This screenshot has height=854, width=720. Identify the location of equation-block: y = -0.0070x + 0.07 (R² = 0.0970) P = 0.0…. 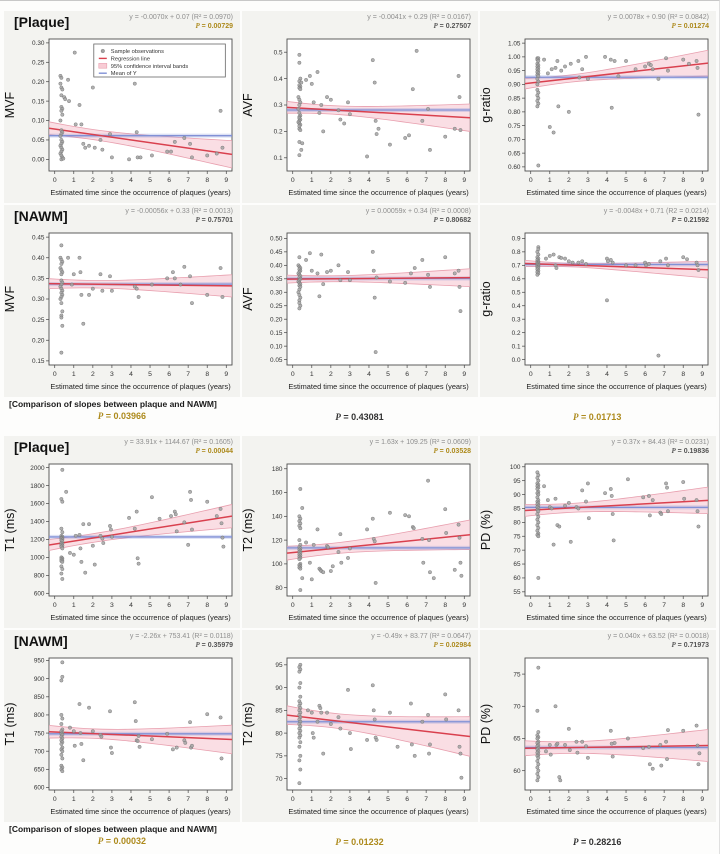
(181, 23).